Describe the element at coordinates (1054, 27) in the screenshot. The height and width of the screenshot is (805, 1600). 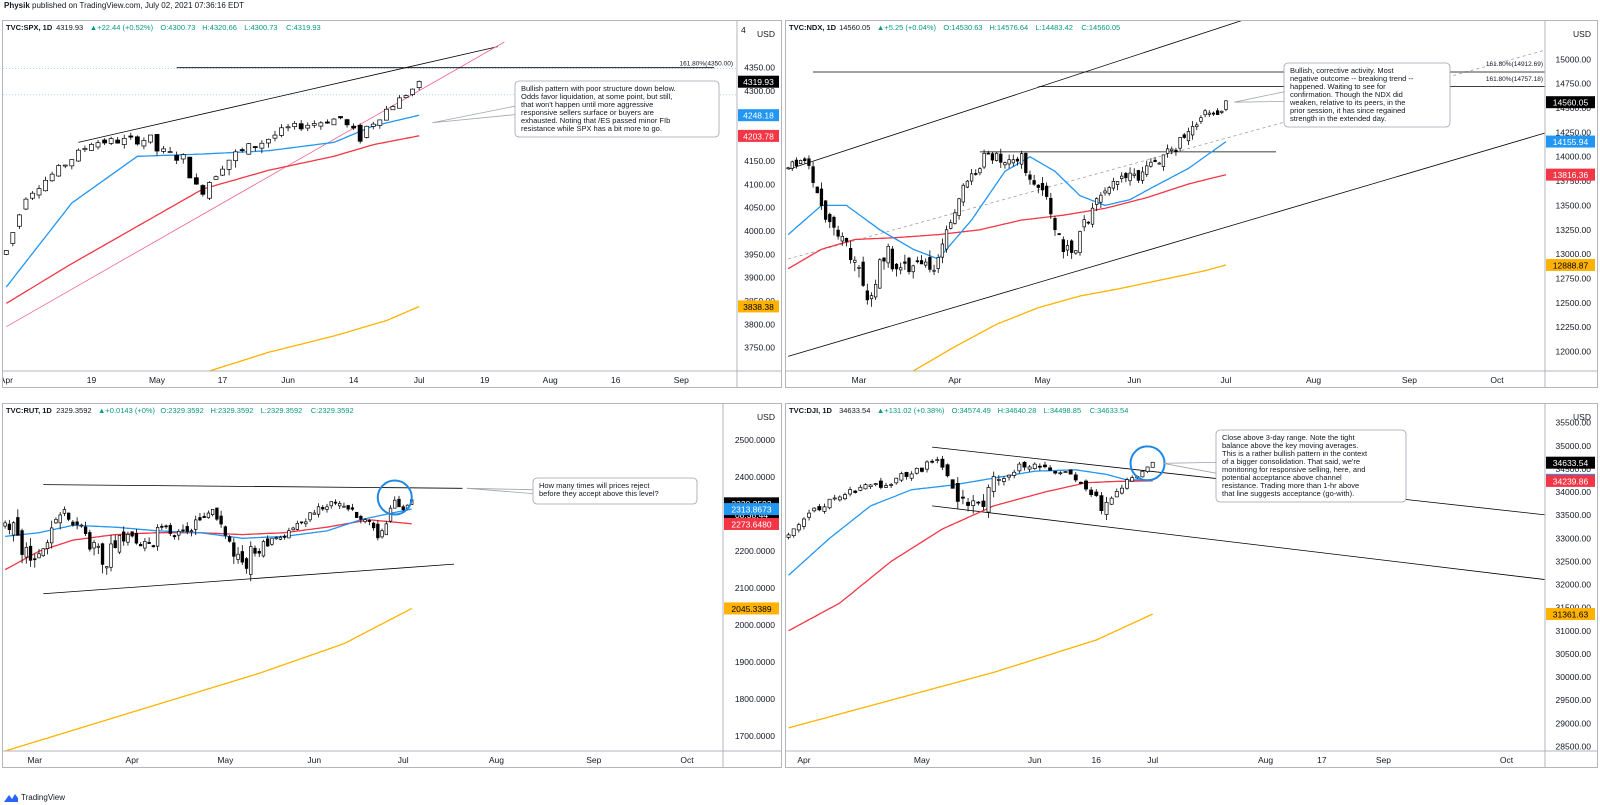
I see `header-field: L:14483.42` at that location.